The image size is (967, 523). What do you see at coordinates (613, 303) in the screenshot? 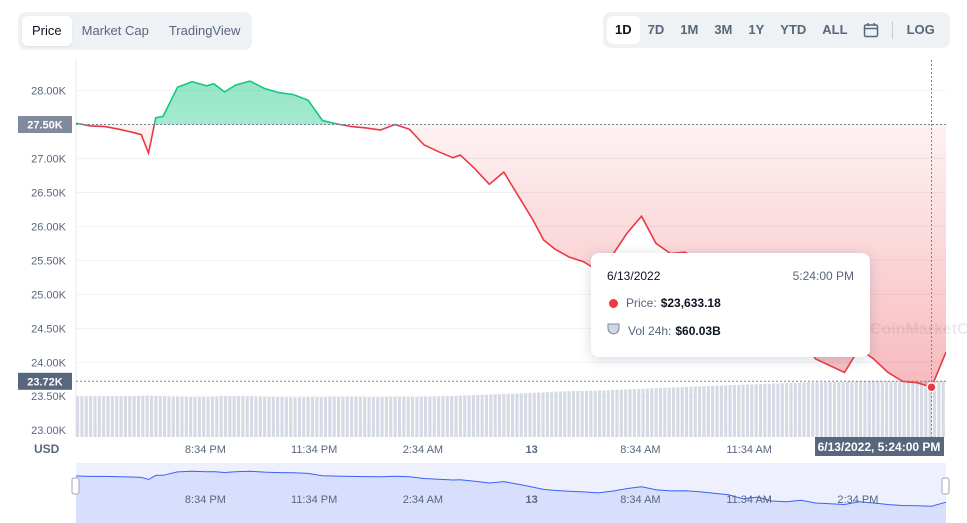
I see `price-dot-icon` at bounding box center [613, 303].